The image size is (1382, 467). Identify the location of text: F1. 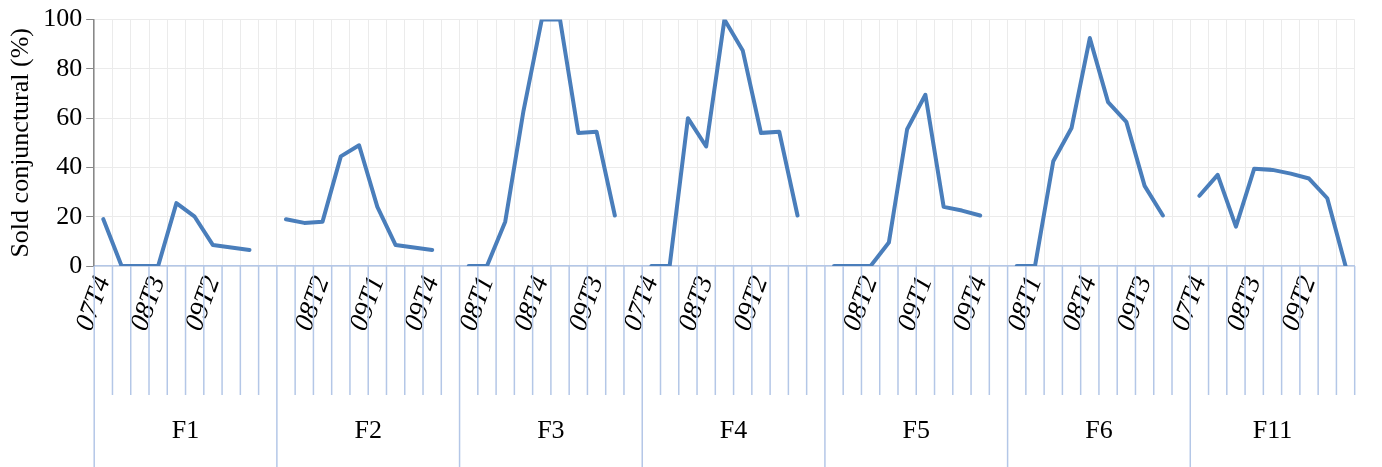
(185, 429).